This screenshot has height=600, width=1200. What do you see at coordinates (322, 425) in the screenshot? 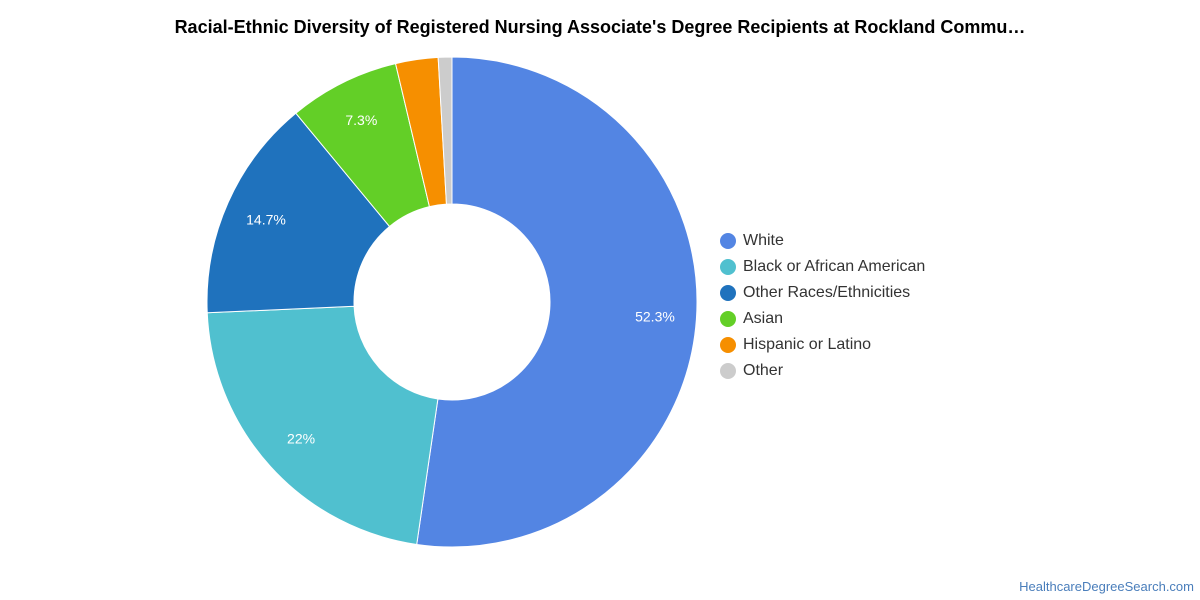
I see `slice-black-or-african-american` at bounding box center [322, 425].